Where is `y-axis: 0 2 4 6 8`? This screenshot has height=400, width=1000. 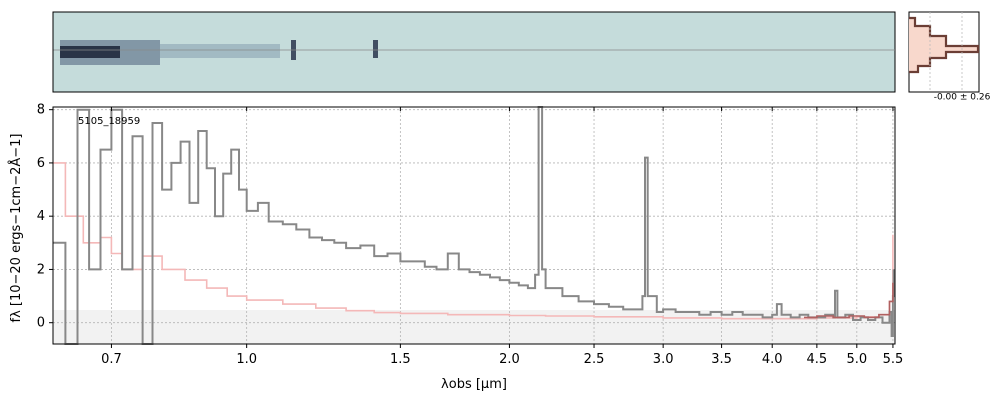 y-axis: 0 2 4 6 8 is located at coordinates (45, 217).